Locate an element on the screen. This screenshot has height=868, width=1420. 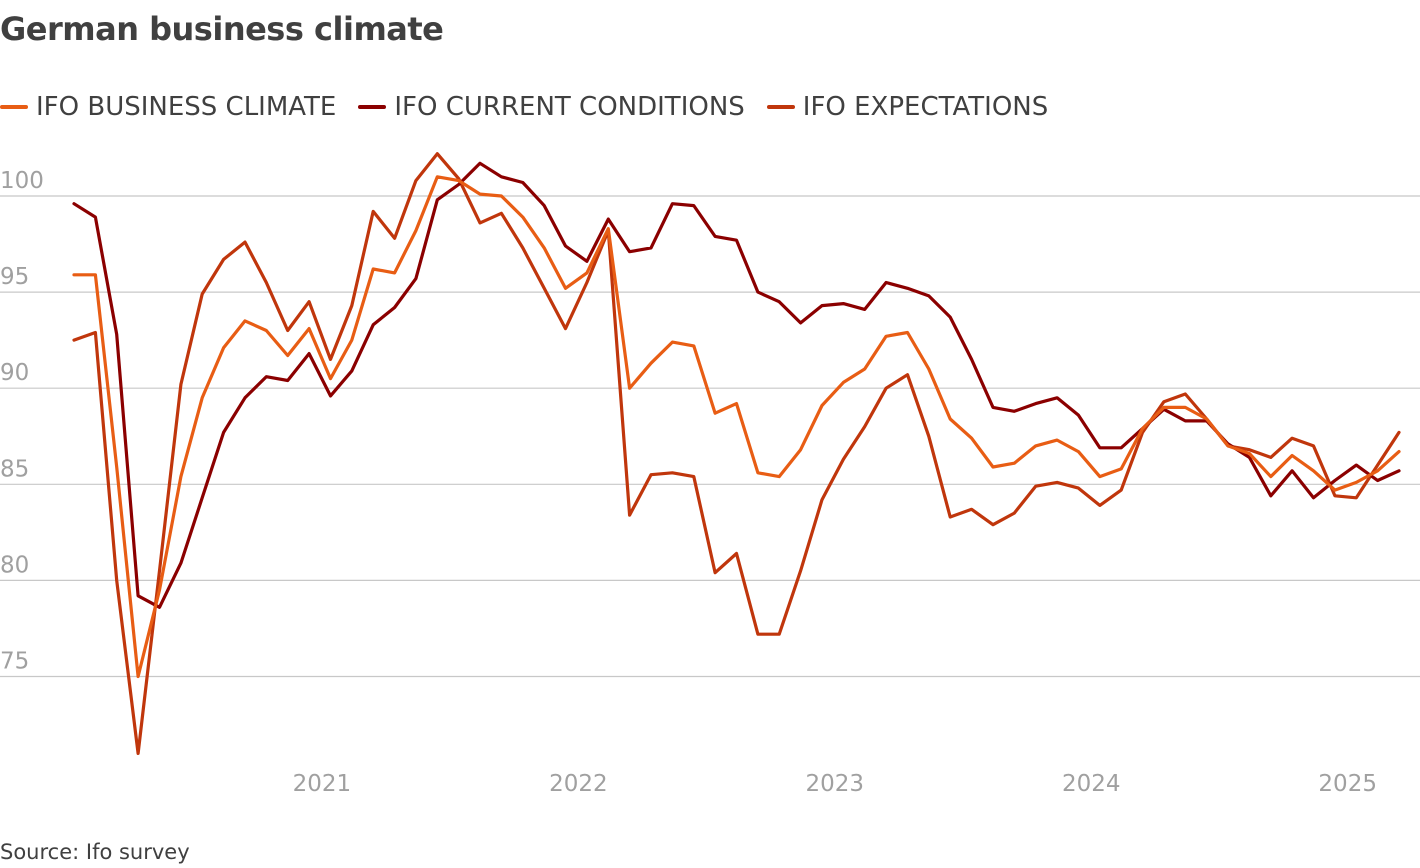
y-tick-label: 75 is located at coordinates (14, 662).